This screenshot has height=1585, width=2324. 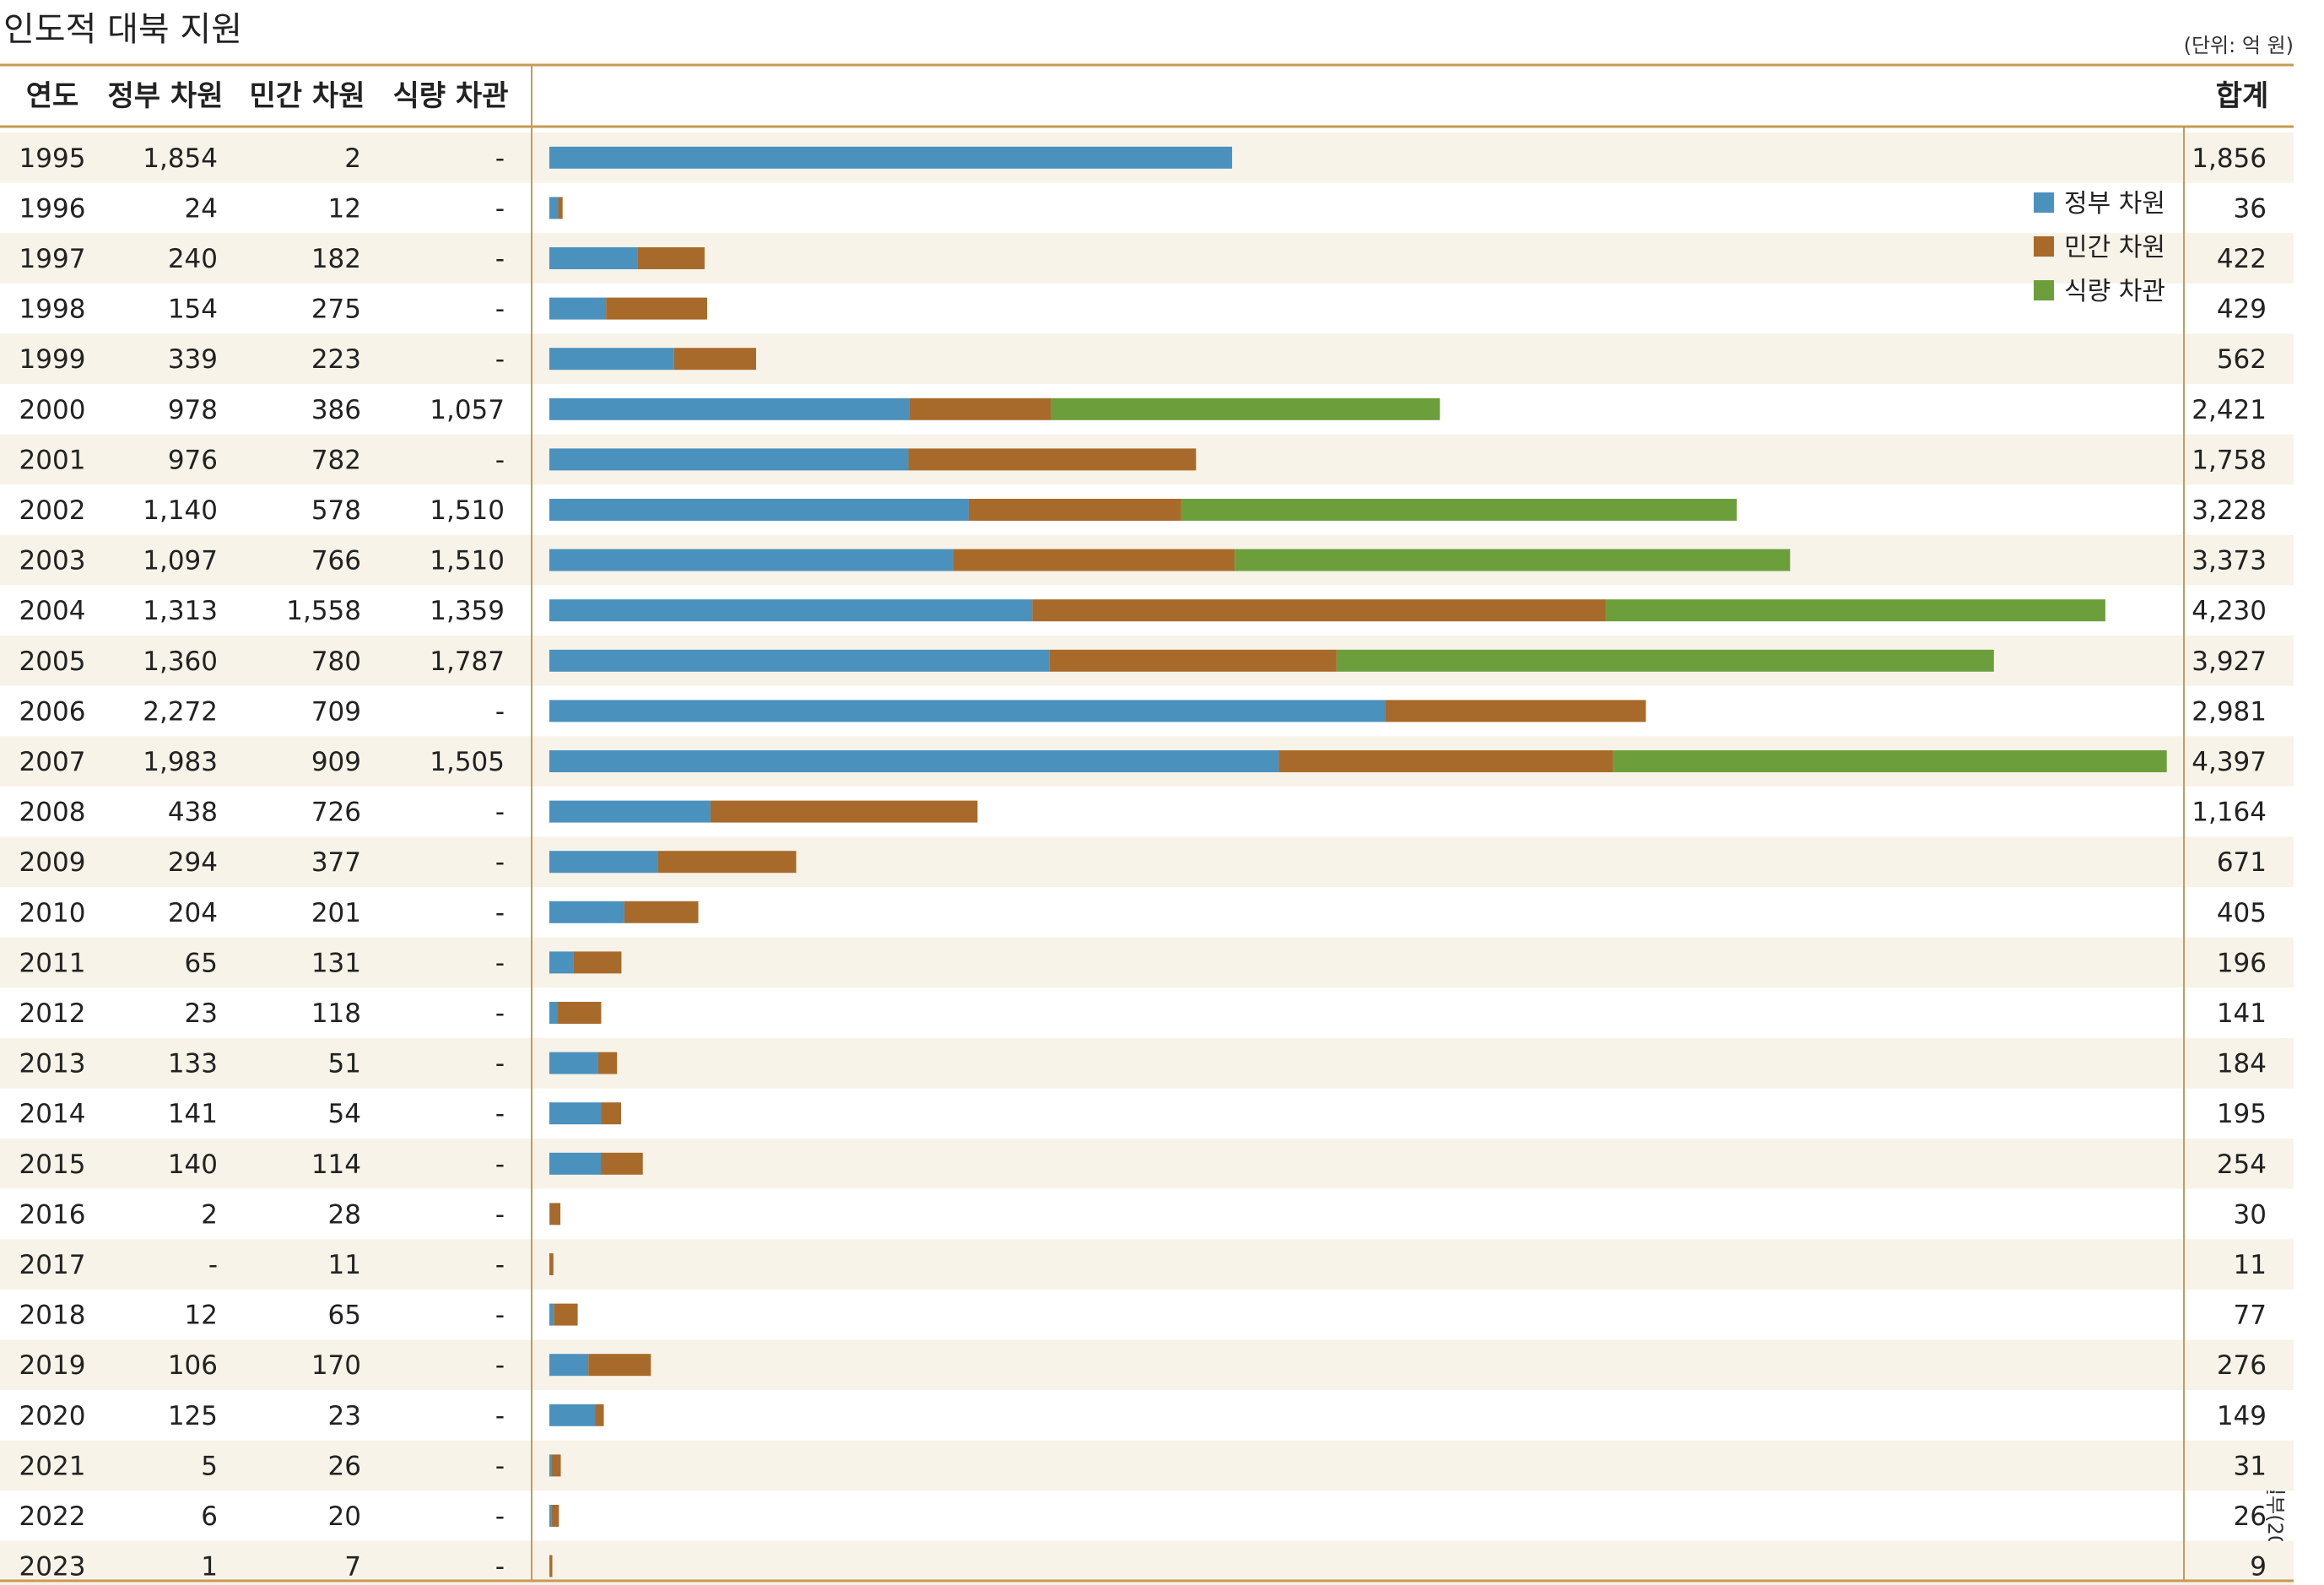 What do you see at coordinates (1143, 1114) in the screenshot?
I see `table-row: 2014 141 54 - 195` at bounding box center [1143, 1114].